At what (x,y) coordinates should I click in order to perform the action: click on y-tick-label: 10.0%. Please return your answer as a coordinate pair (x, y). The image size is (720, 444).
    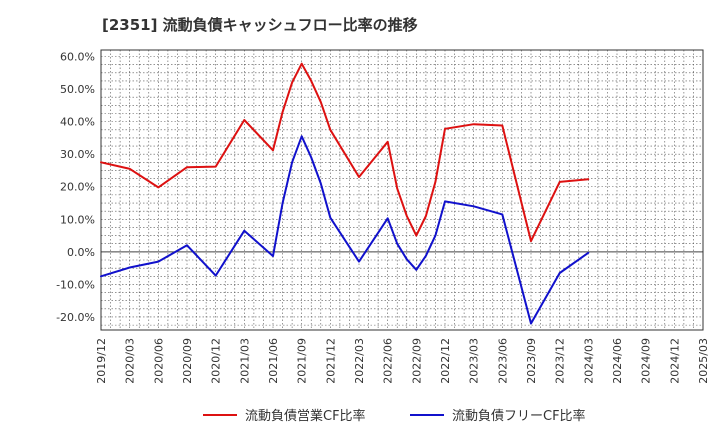
    Looking at the image, I should click on (77, 219).